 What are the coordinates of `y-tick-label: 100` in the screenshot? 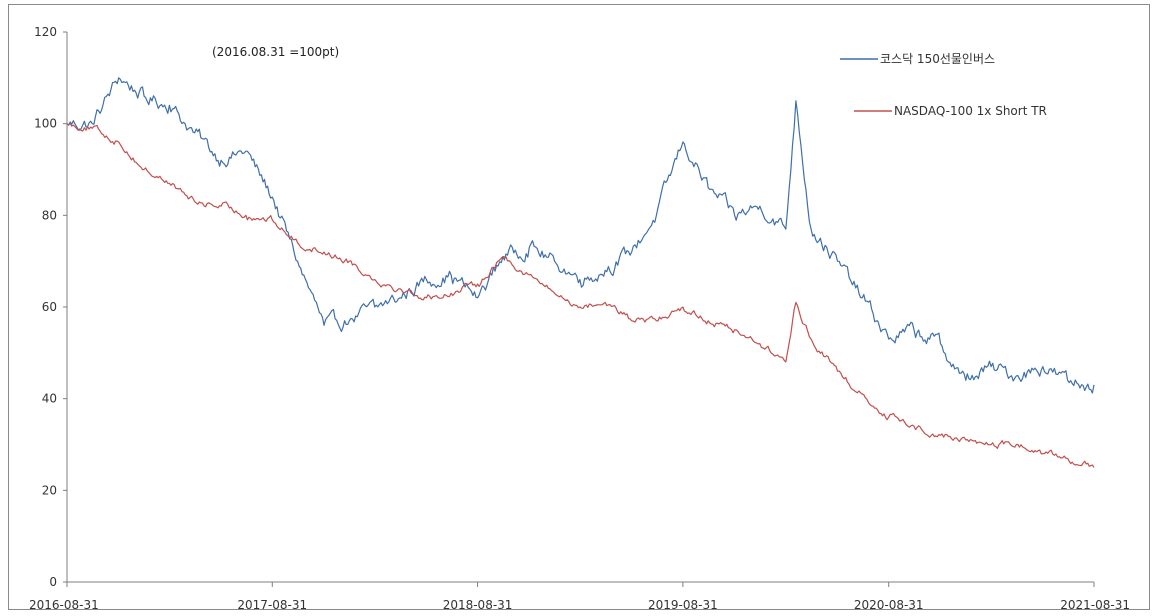 It's located at (45, 124).